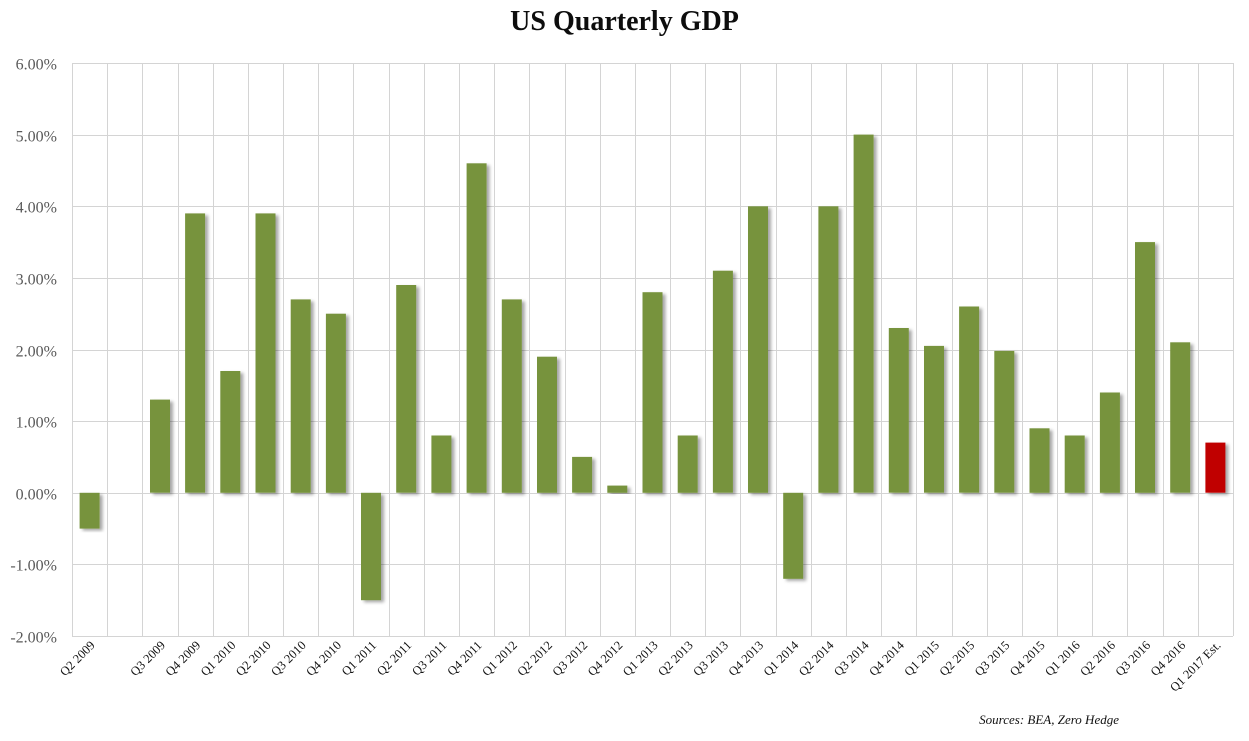 This screenshot has height=741, width=1249. What do you see at coordinates (605, 658) in the screenshot?
I see `x-tick-label: Q4 2012` at bounding box center [605, 658].